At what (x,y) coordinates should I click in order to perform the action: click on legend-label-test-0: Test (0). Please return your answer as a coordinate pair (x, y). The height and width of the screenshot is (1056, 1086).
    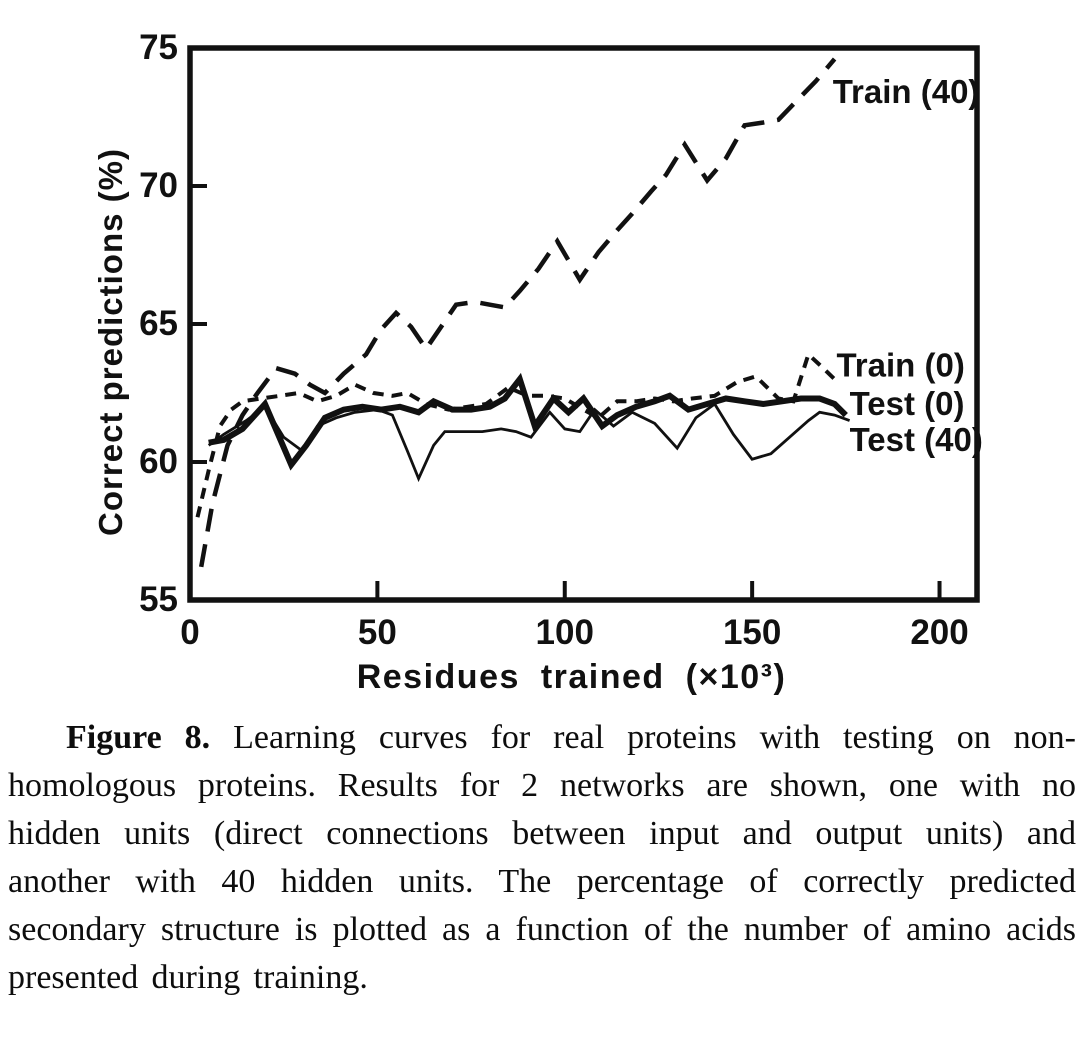
    Looking at the image, I should click on (907, 403).